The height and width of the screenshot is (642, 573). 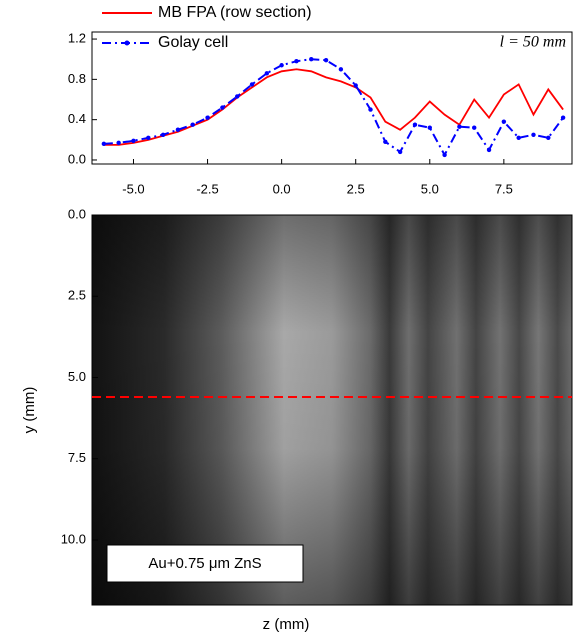 What do you see at coordinates (430, 188) in the screenshot?
I see `x-tick-label: 5.0` at bounding box center [430, 188].